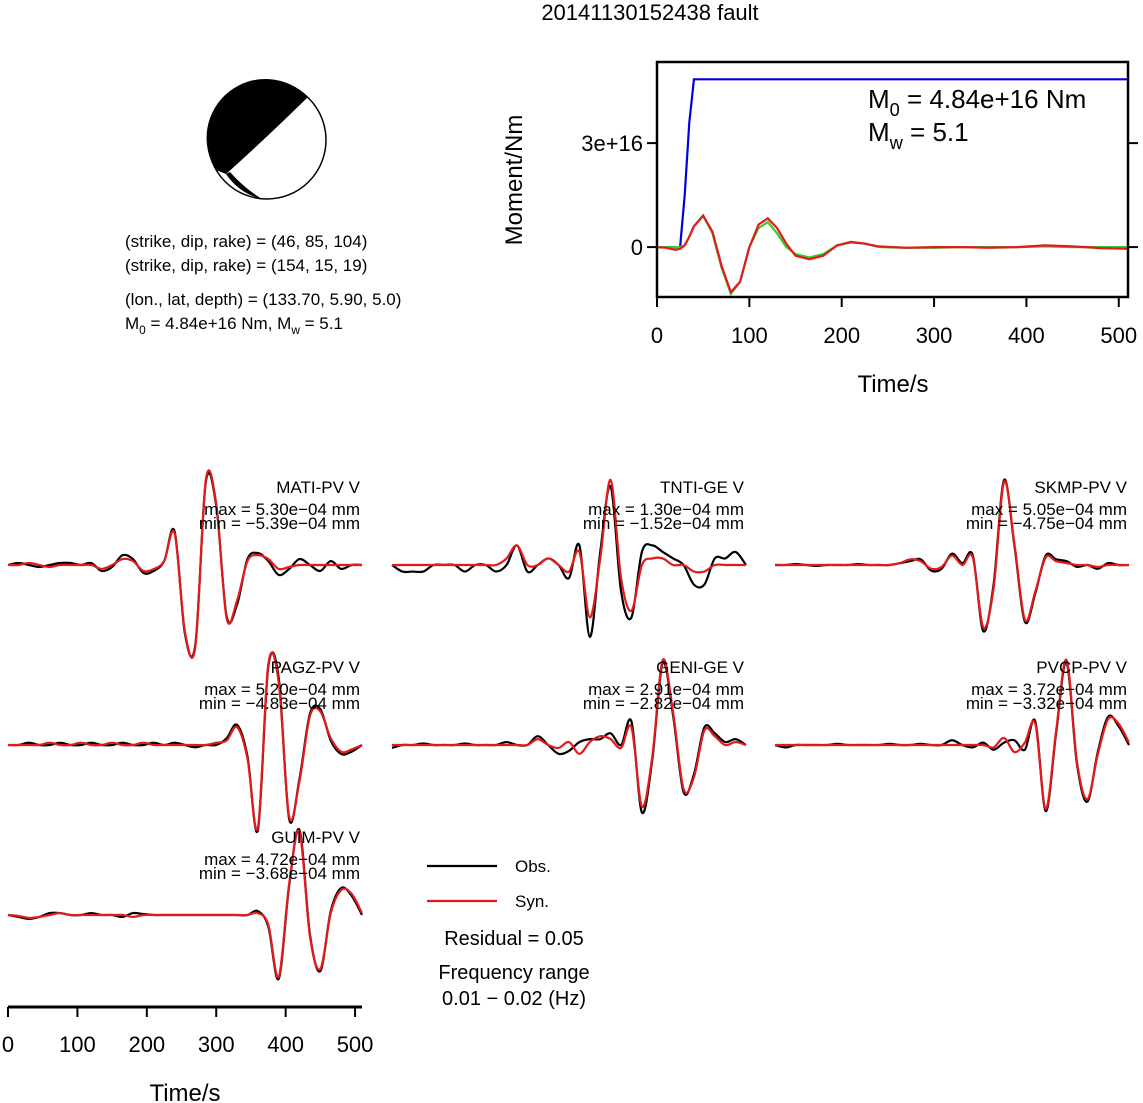 The width and height of the screenshot is (1143, 1103). What do you see at coordinates (282, 689) in the screenshot?
I see `max-label: max = 5.20e−04 mm` at bounding box center [282, 689].